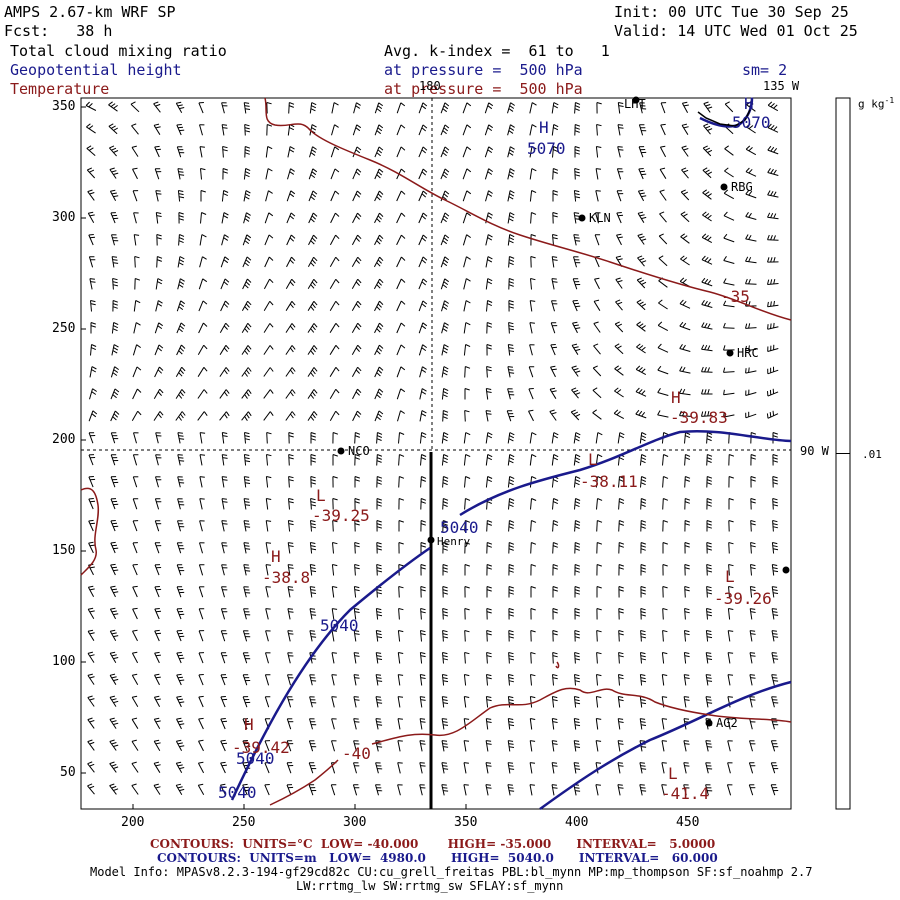  Describe the element at coordinates (582, 218) in the screenshot. I see `station-marker-kln` at that location.